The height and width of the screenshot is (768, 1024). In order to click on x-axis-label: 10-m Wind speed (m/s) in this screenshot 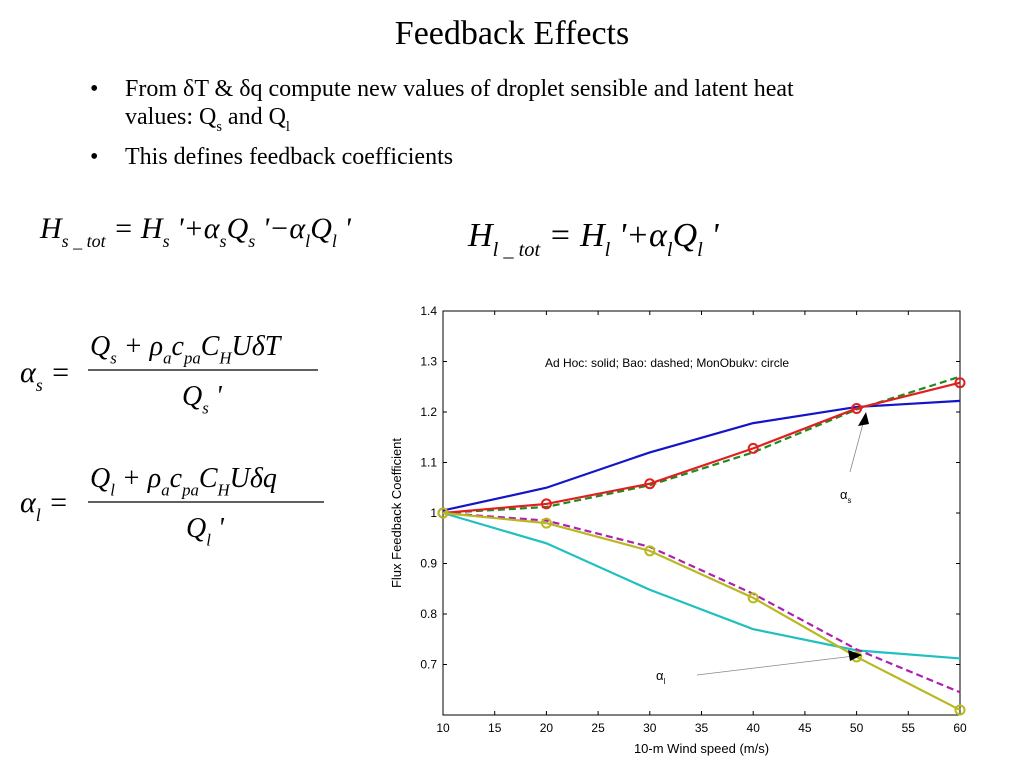, I will do `click(701, 748)`.